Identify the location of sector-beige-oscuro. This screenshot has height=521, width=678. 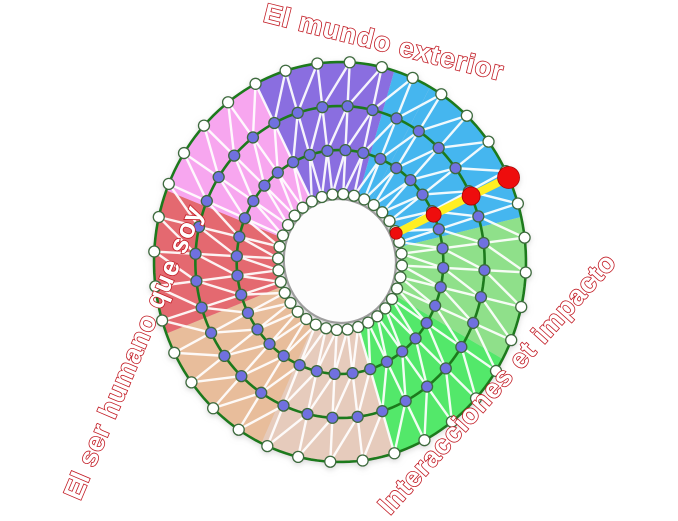
(240, 365).